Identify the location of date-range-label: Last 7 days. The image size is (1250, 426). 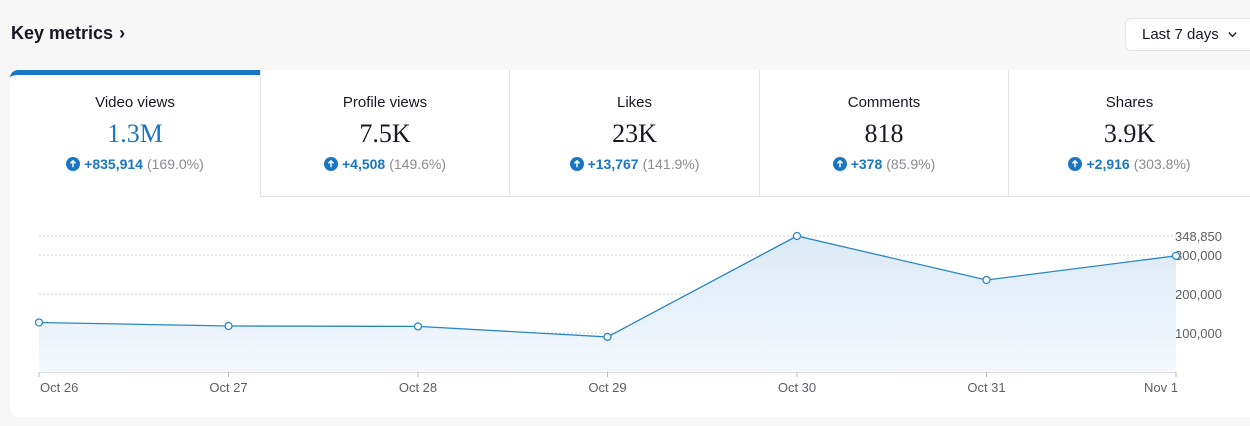
(1180, 34).